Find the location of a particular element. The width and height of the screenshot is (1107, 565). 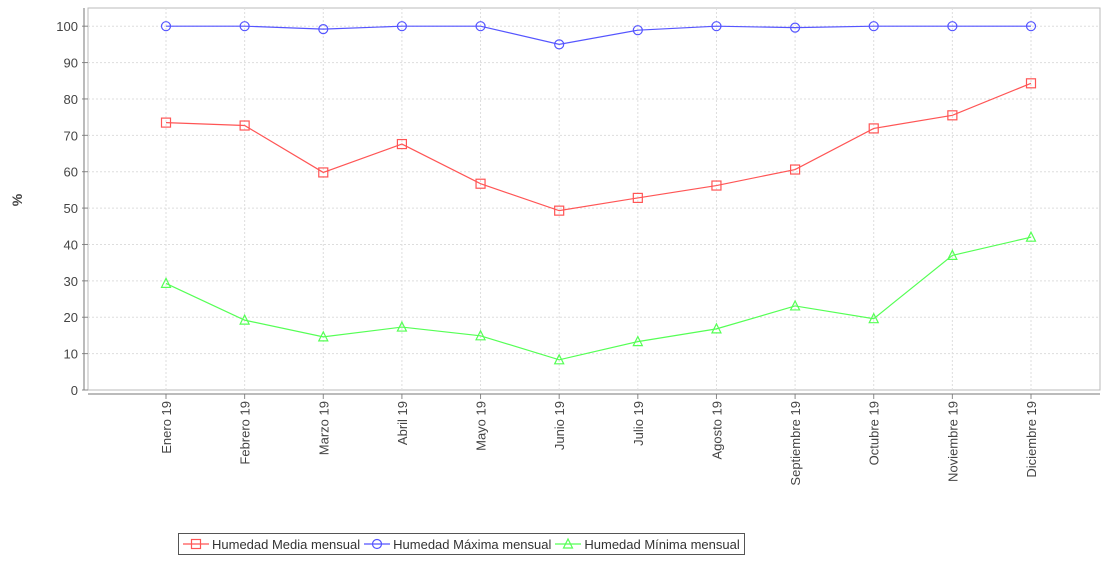

legend-label: Humedad Media mensual is located at coordinates (286, 544).